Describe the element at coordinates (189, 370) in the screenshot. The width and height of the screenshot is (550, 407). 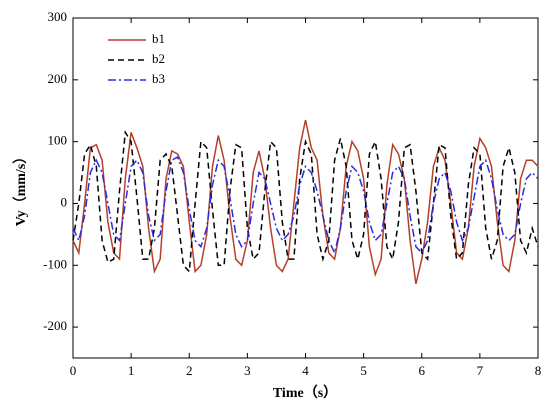
I see `x-tick-label: 2` at that location.